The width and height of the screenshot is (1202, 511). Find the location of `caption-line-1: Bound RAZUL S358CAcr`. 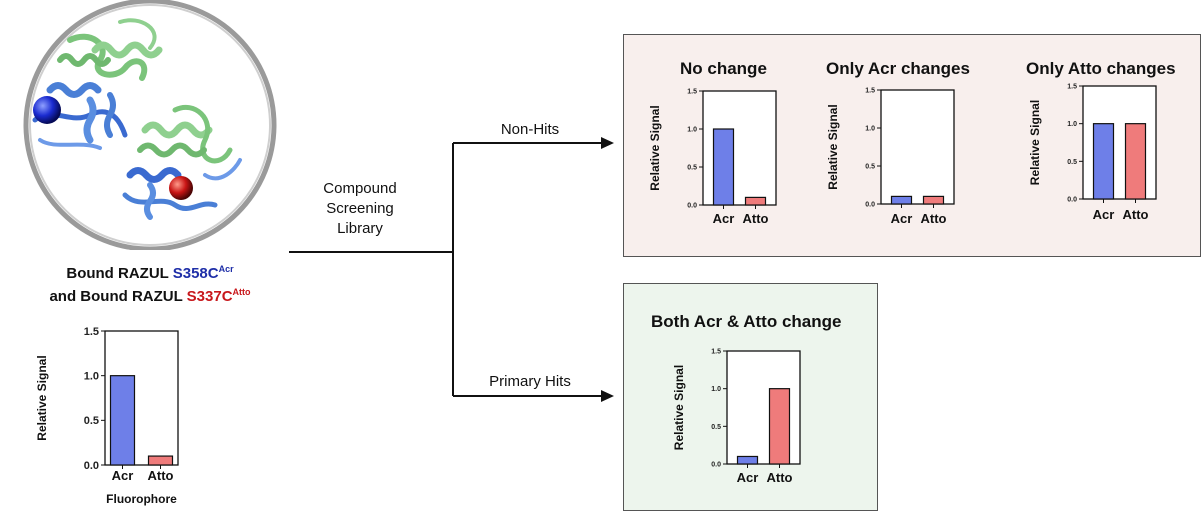

caption-line-1: Bound RAZUL S358CAcr is located at coordinates (150, 271).